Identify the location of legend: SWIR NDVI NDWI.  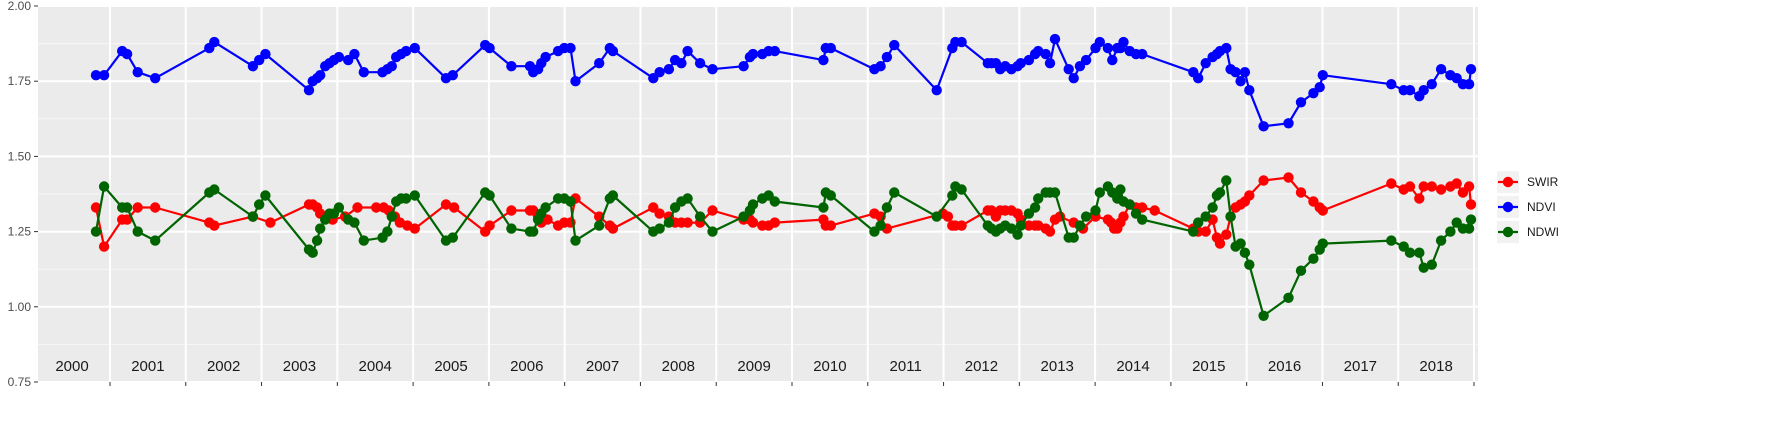
(1528, 207).